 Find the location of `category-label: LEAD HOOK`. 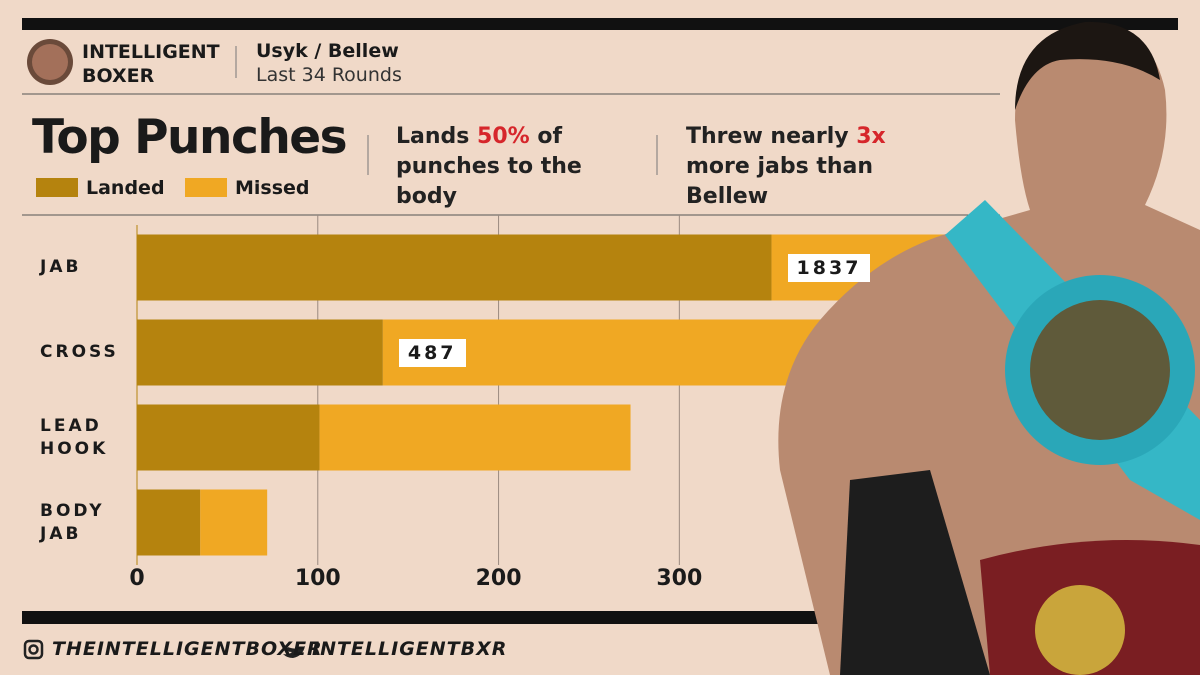

category-label: LEAD HOOK is located at coordinates (74, 437).